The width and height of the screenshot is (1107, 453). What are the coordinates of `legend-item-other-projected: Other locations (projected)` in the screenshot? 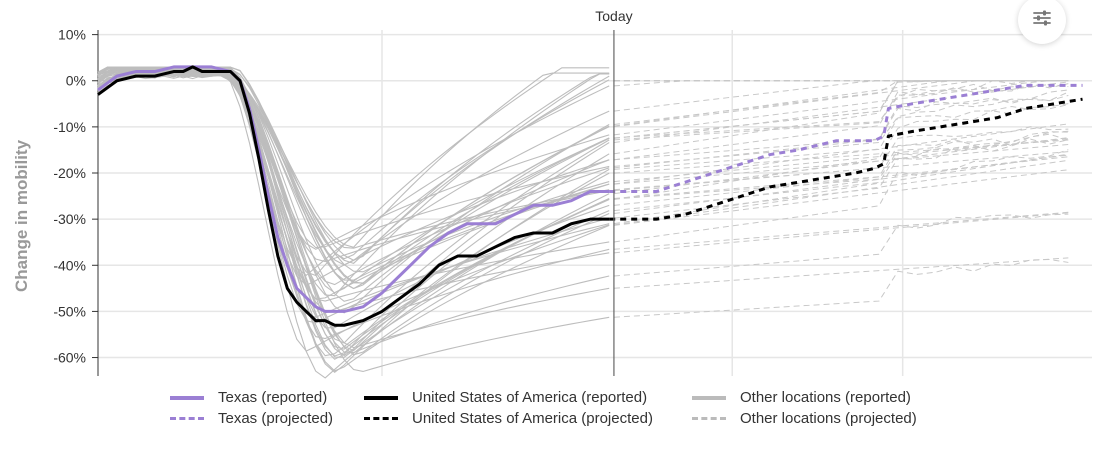 It's located at (804, 418).